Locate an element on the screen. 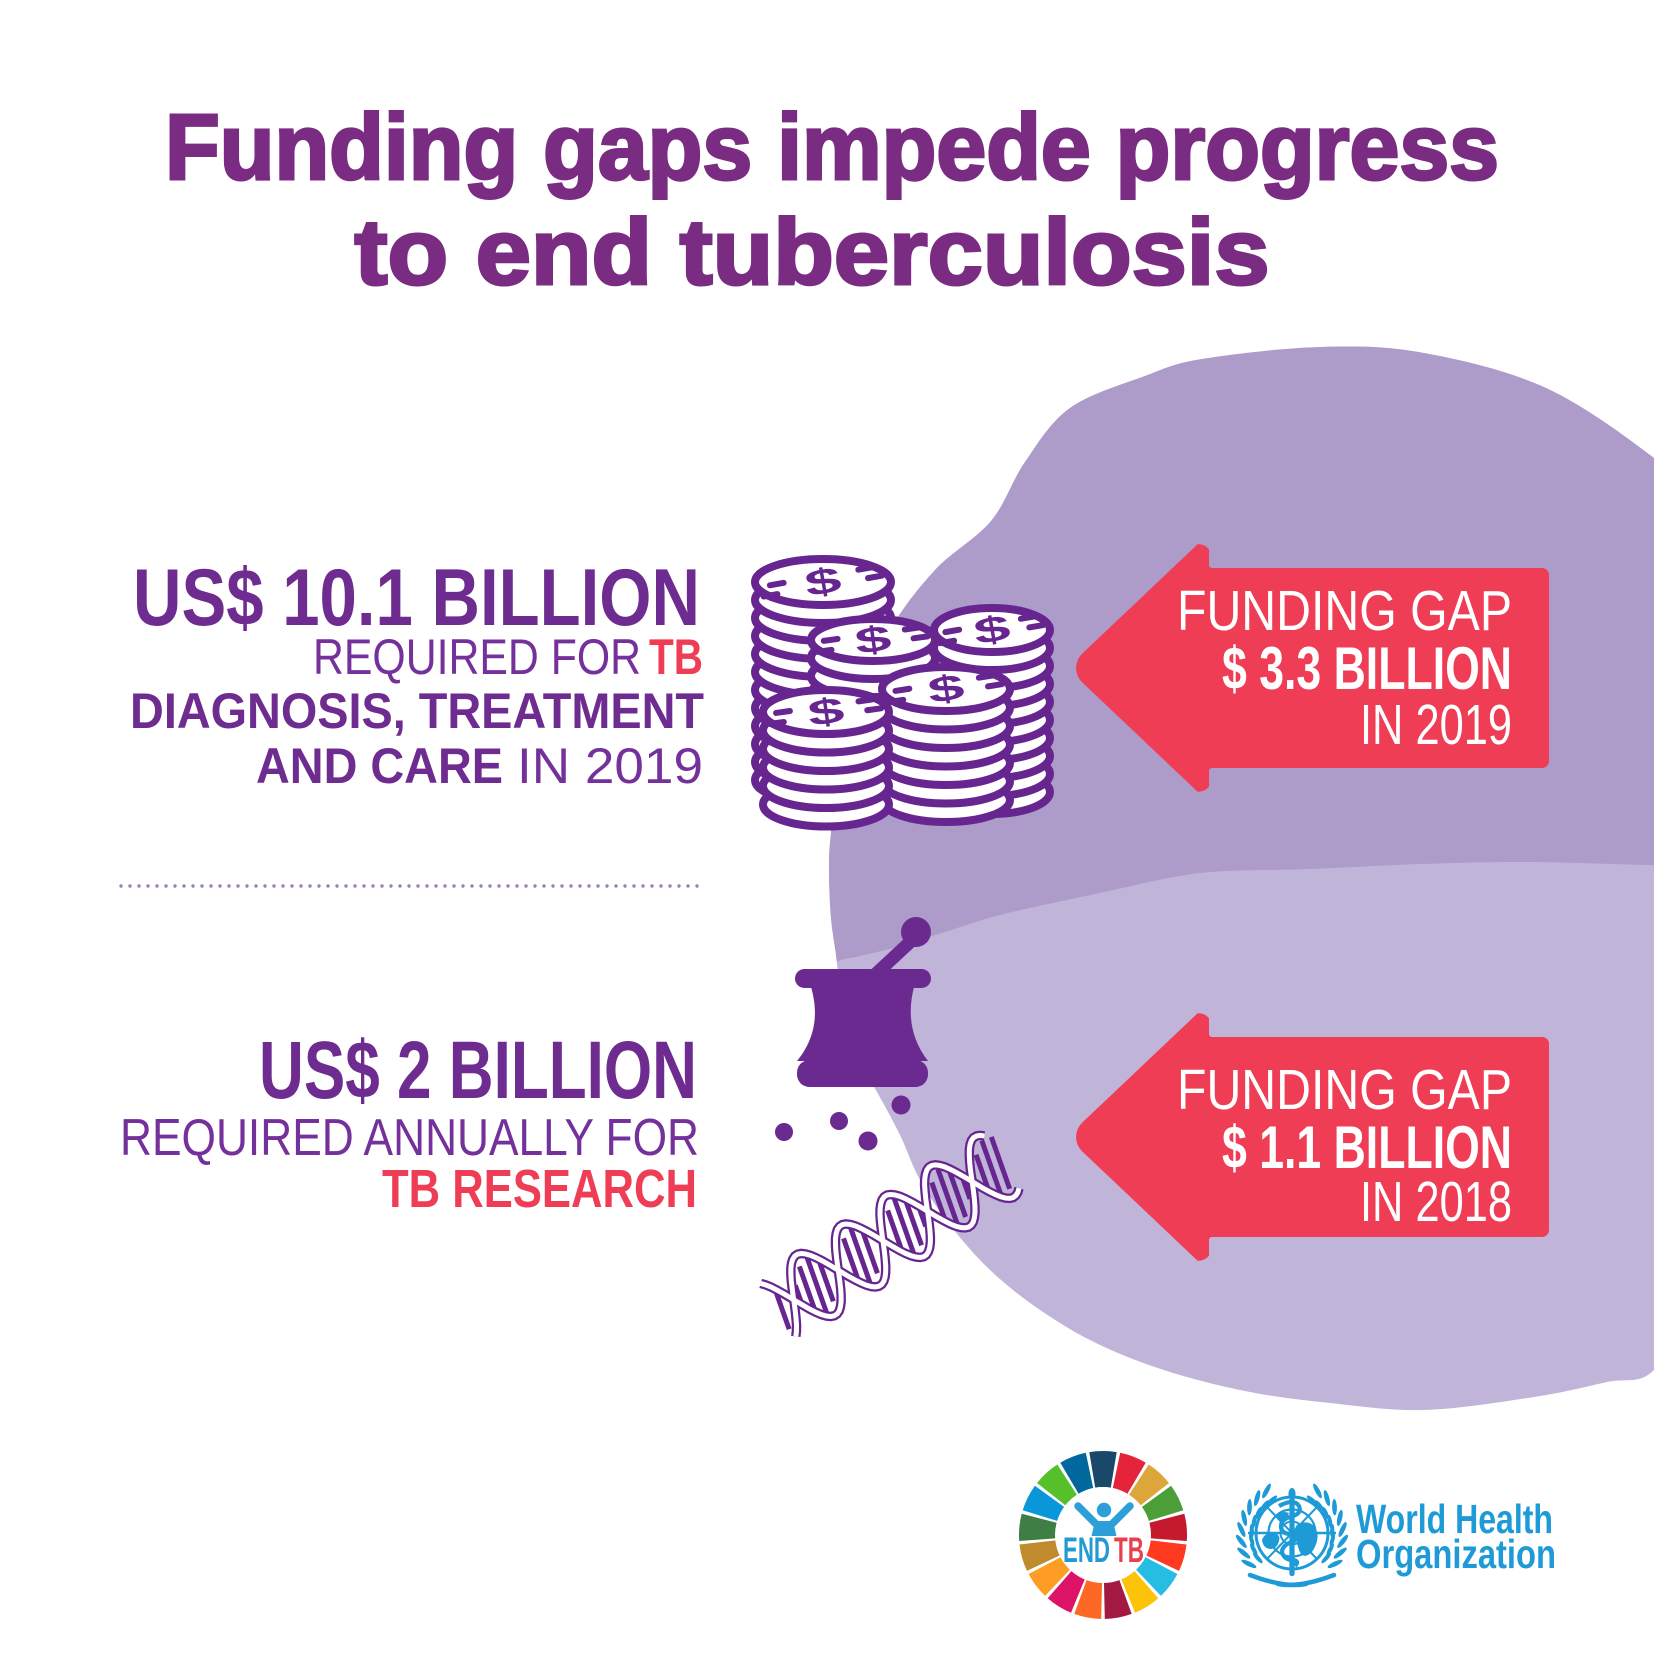 The height and width of the screenshot is (1654, 1654). svg-text: REQUIRED ANNUALLY FOR is located at coordinates (409, 1138).